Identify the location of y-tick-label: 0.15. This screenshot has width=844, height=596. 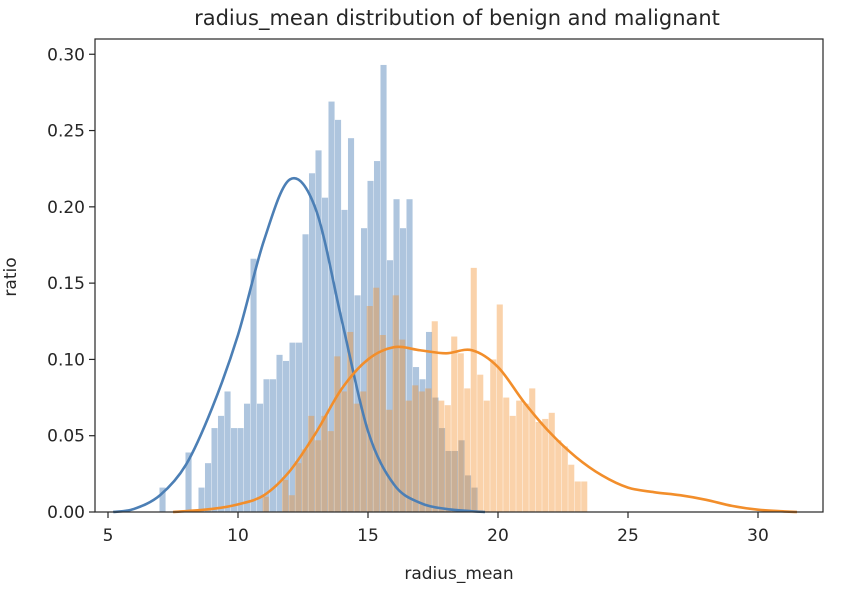
(66, 284).